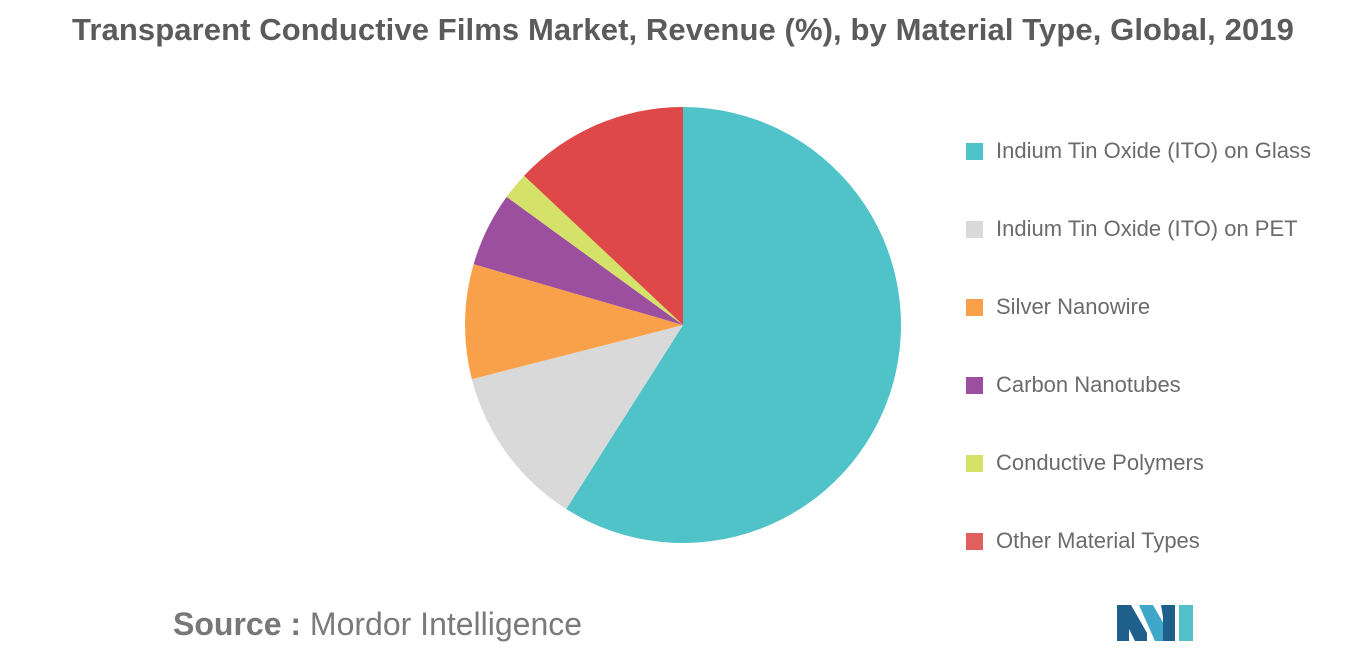  What do you see at coordinates (1073, 306) in the screenshot?
I see `legend-label: Silver Nanowire` at bounding box center [1073, 306].